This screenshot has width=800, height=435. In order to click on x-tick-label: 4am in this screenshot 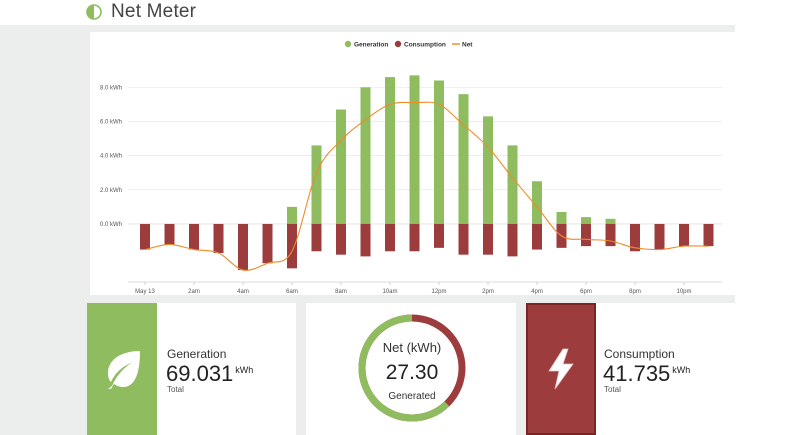, I will do `click(243, 292)`.